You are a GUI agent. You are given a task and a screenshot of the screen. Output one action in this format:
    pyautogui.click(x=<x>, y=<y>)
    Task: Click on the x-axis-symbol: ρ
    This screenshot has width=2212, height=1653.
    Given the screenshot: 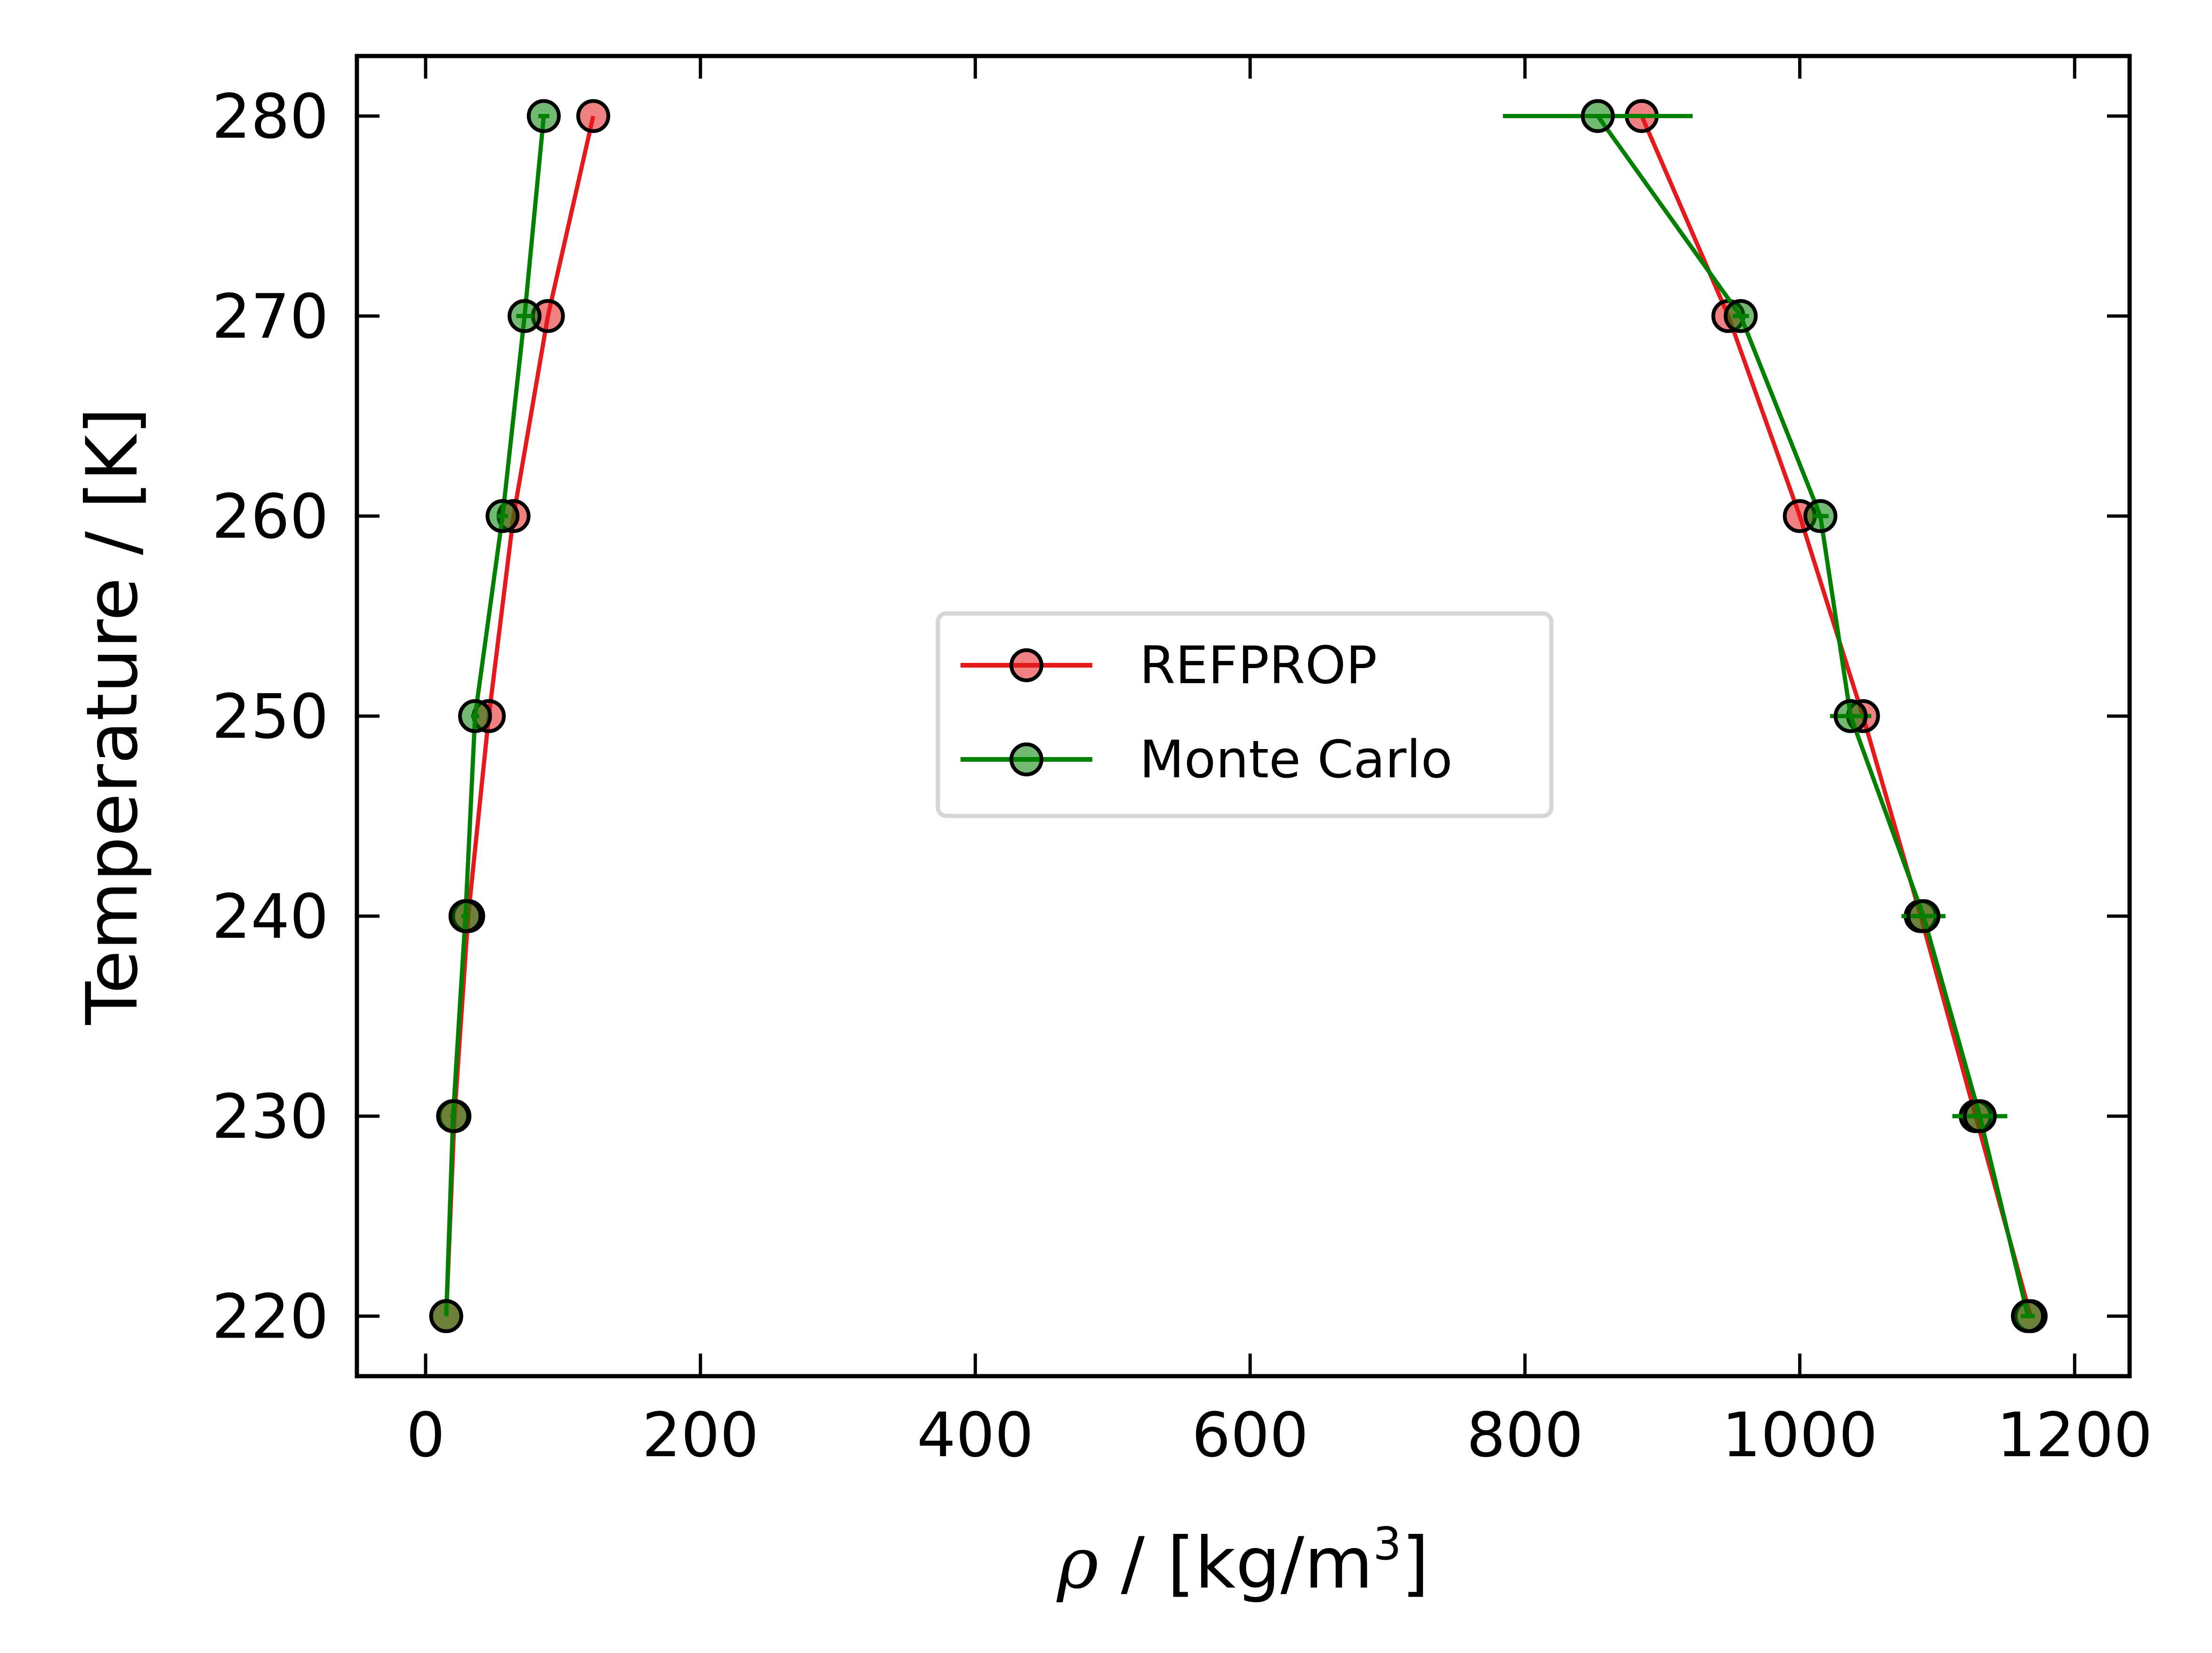 What is the action you would take?
    pyautogui.click(x=1077, y=1564)
    